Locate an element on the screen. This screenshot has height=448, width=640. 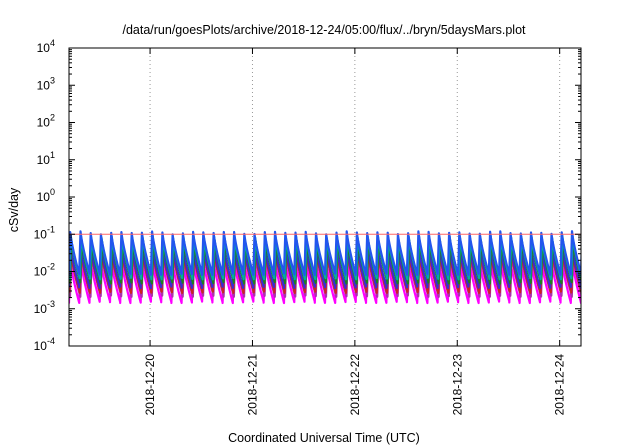
y-tick-label: 10⁻² is located at coordinates (44, 270).